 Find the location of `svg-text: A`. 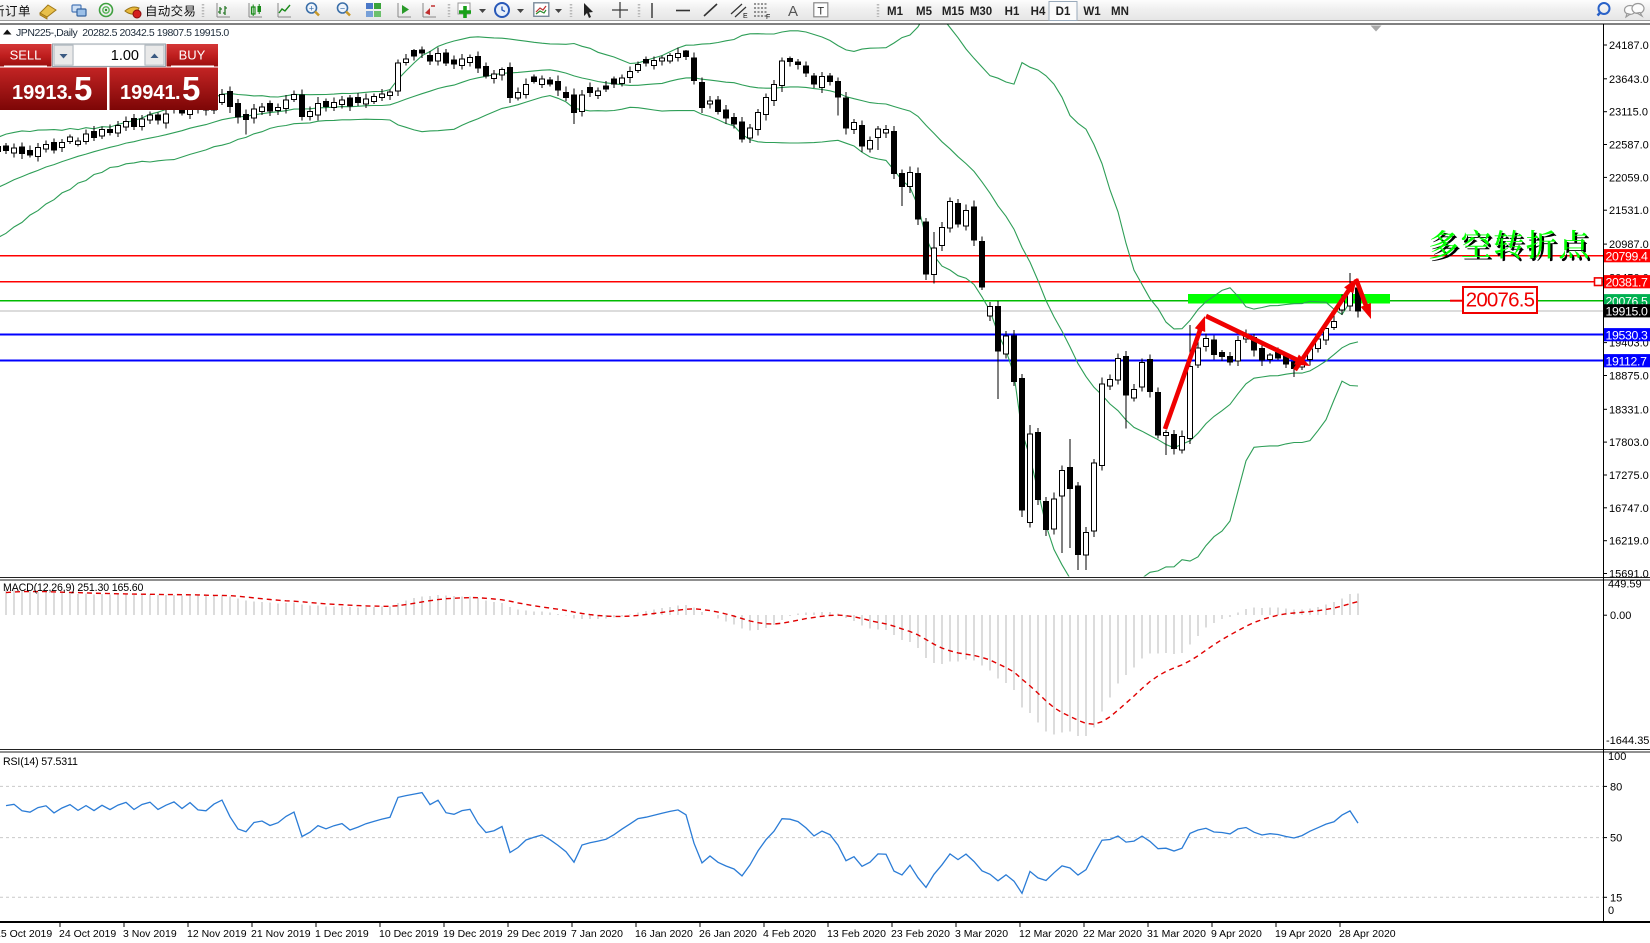

svg-text: A is located at coordinates (793, 11).